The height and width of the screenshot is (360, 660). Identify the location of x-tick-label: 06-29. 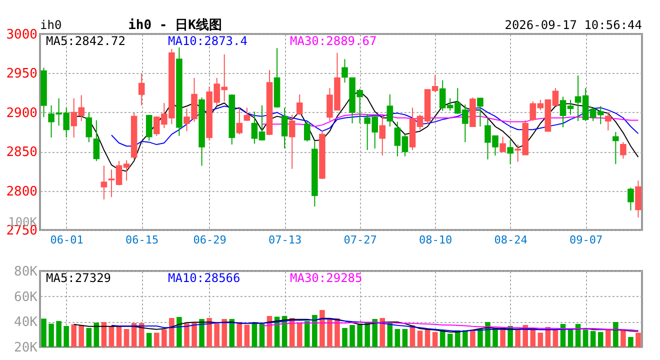
(209, 240).